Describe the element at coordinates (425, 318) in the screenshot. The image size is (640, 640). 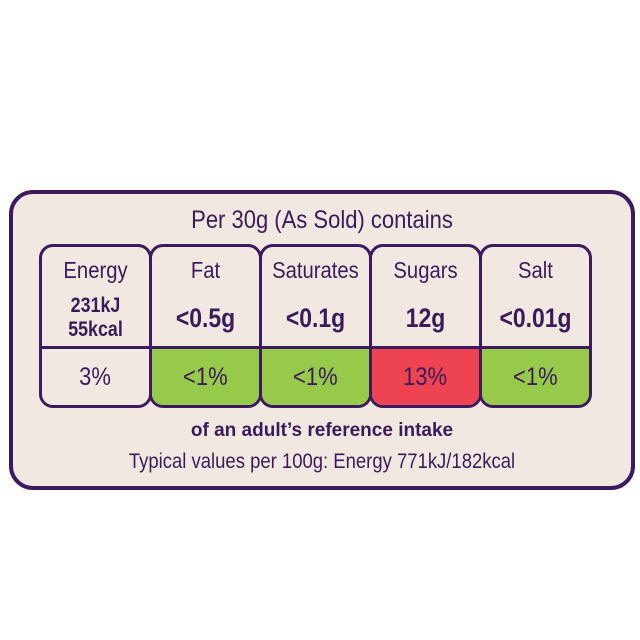
I see `nutrient-value: 12g` at that location.